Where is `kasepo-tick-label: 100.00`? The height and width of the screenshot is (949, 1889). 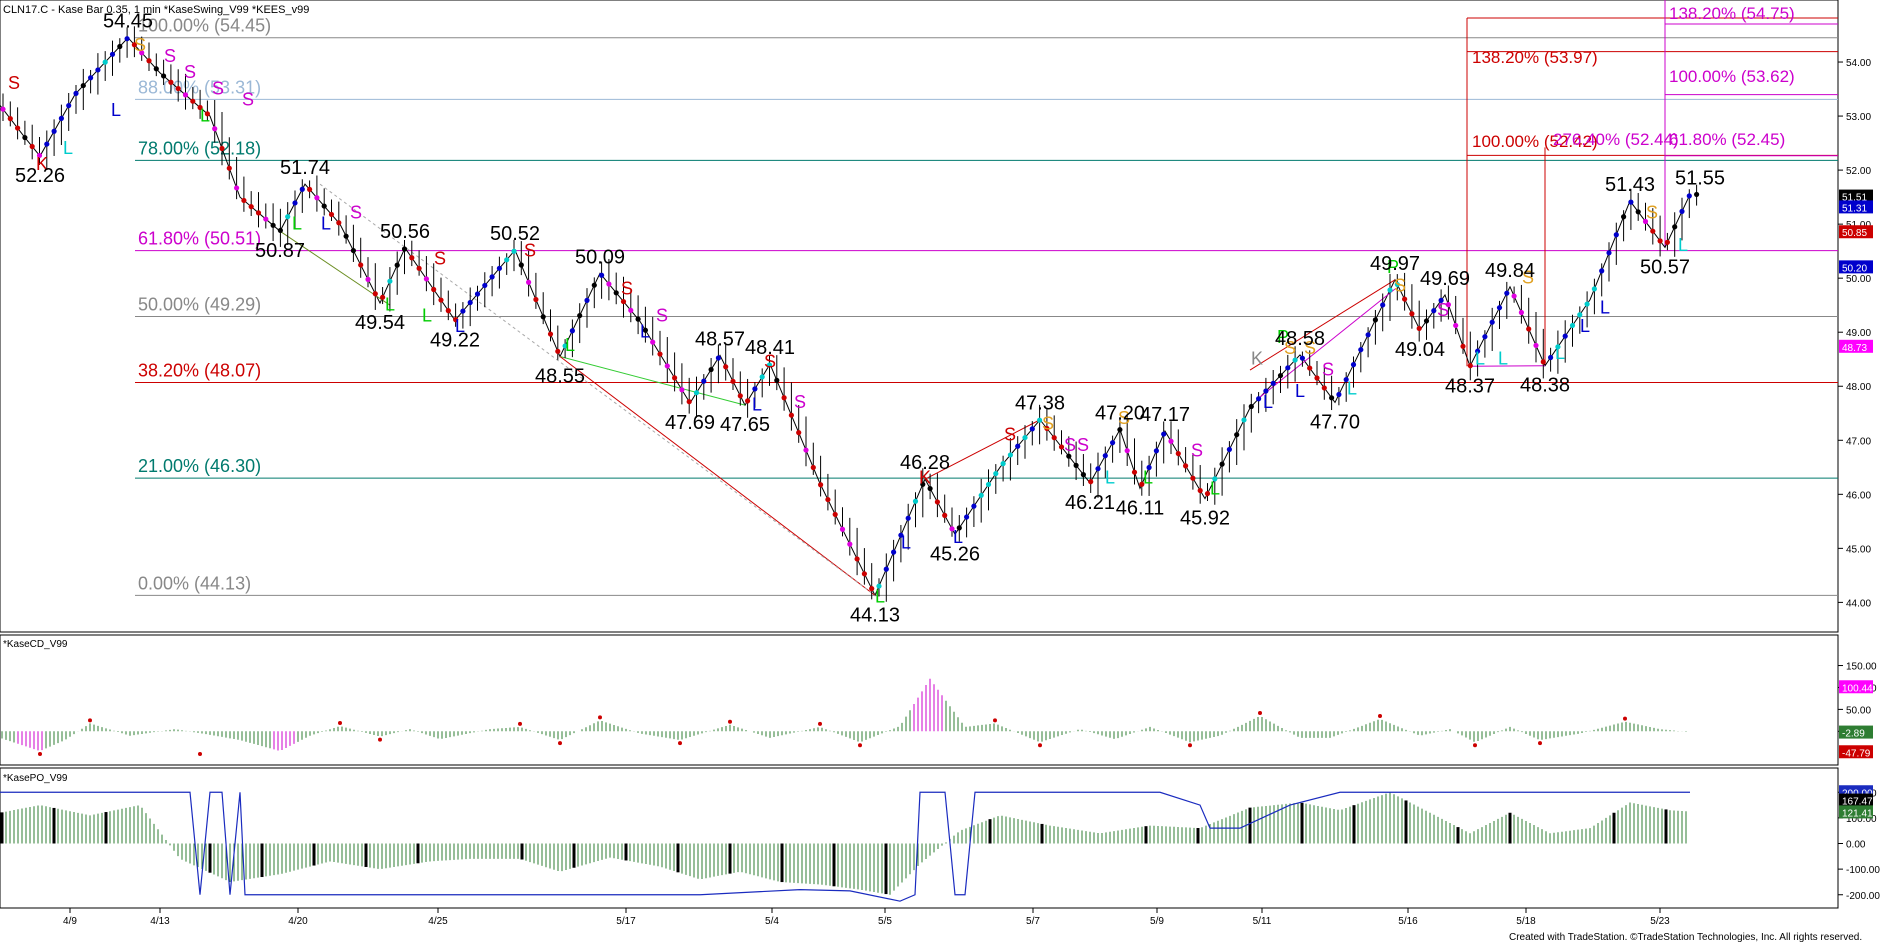
kasepo-tick-label: 100.00 is located at coordinates (1861, 819).